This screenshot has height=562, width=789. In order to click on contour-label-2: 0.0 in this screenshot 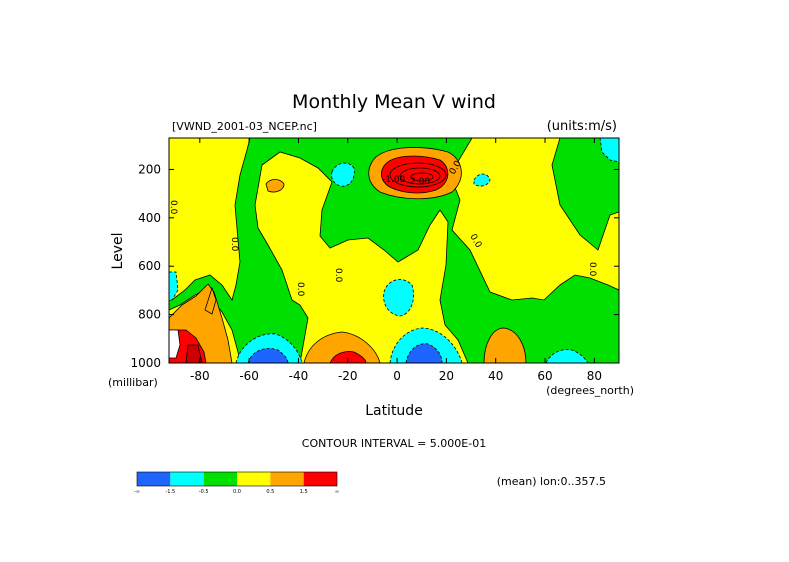, I will do `click(300, 289)`.